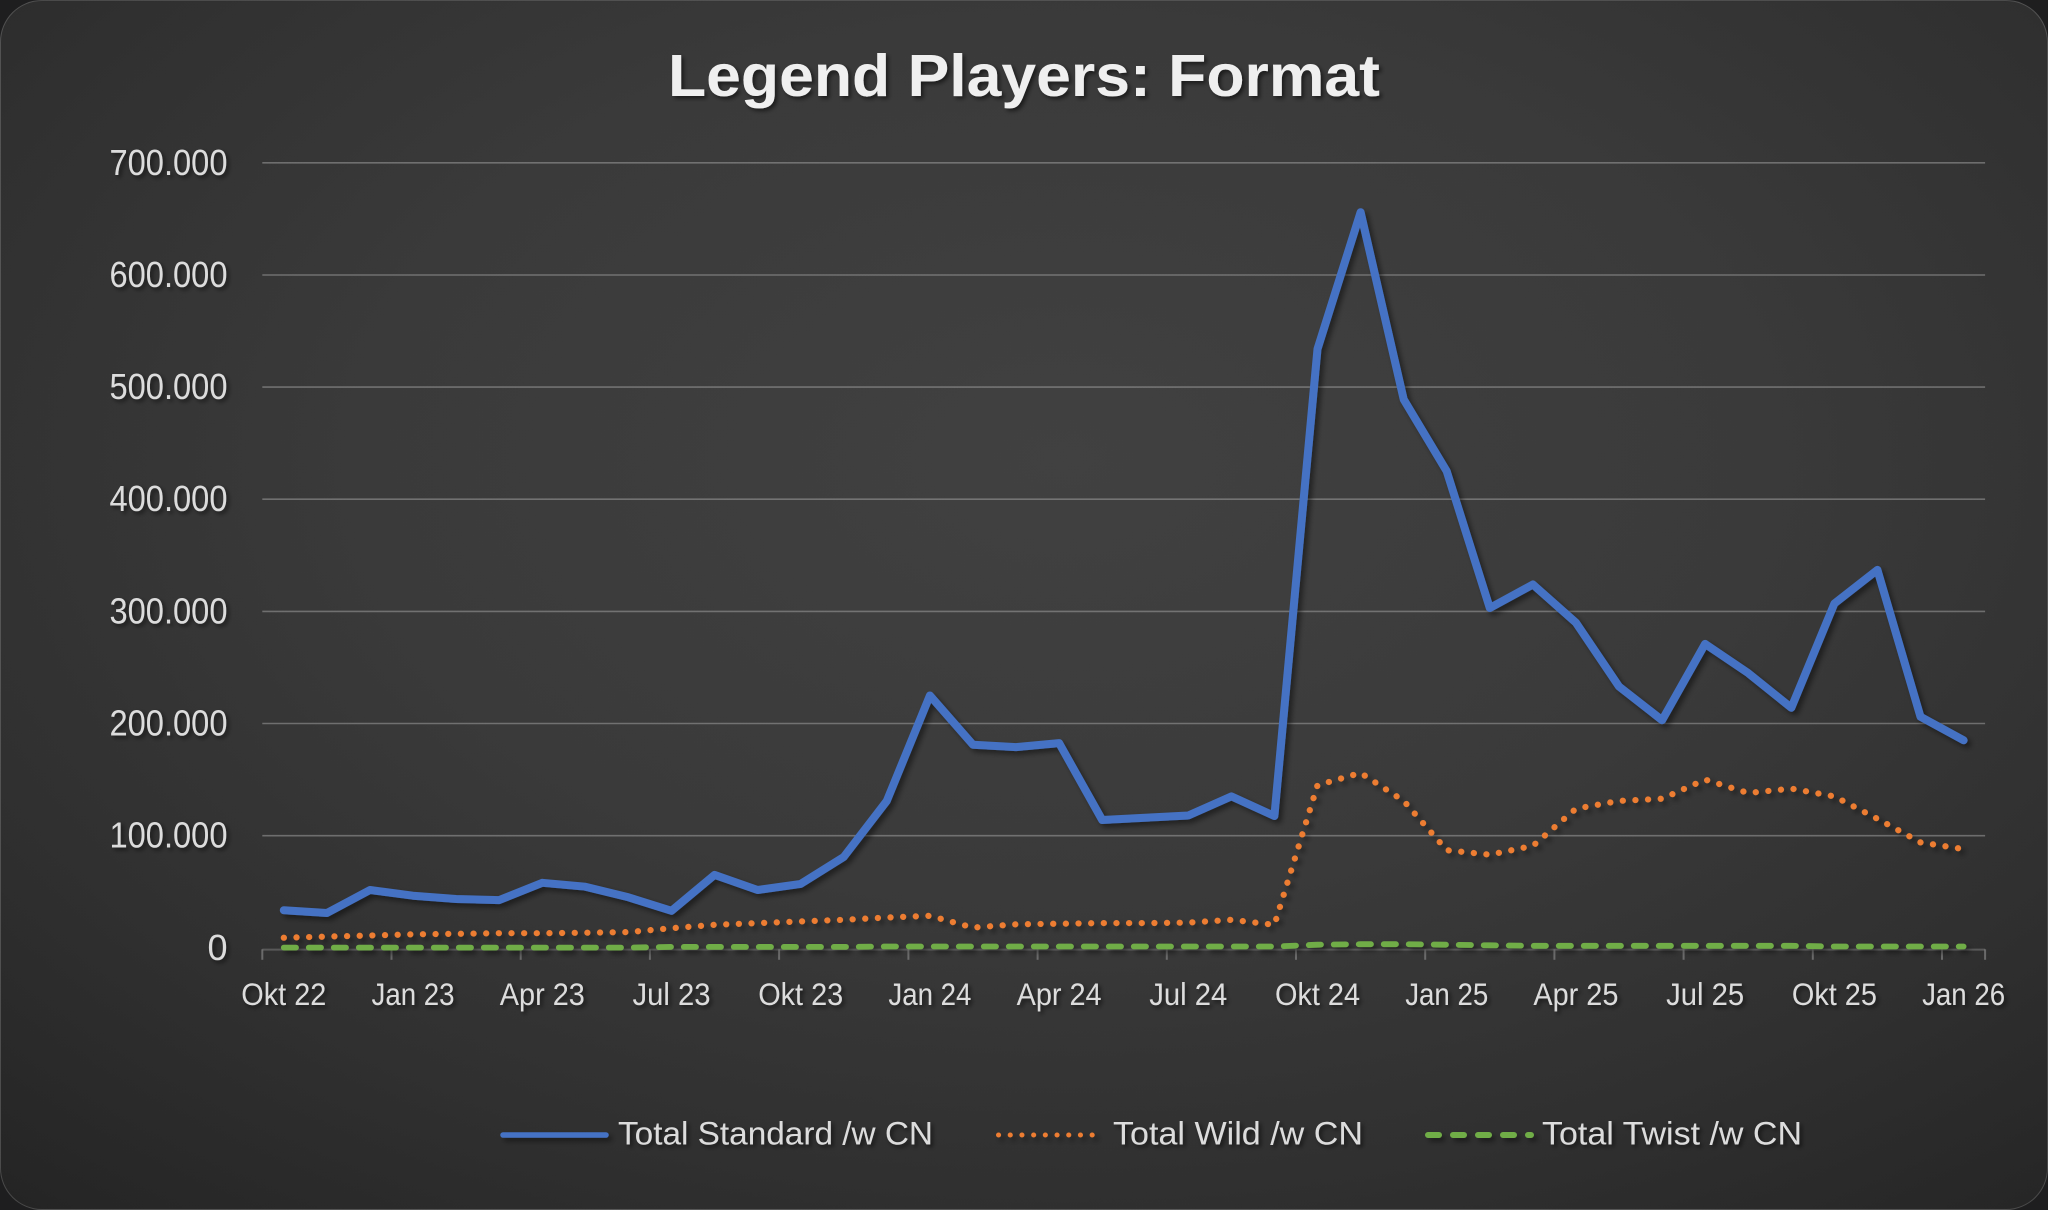  Describe the element at coordinates (672, 994) in the screenshot. I see `svg-text: Jul 23` at that location.